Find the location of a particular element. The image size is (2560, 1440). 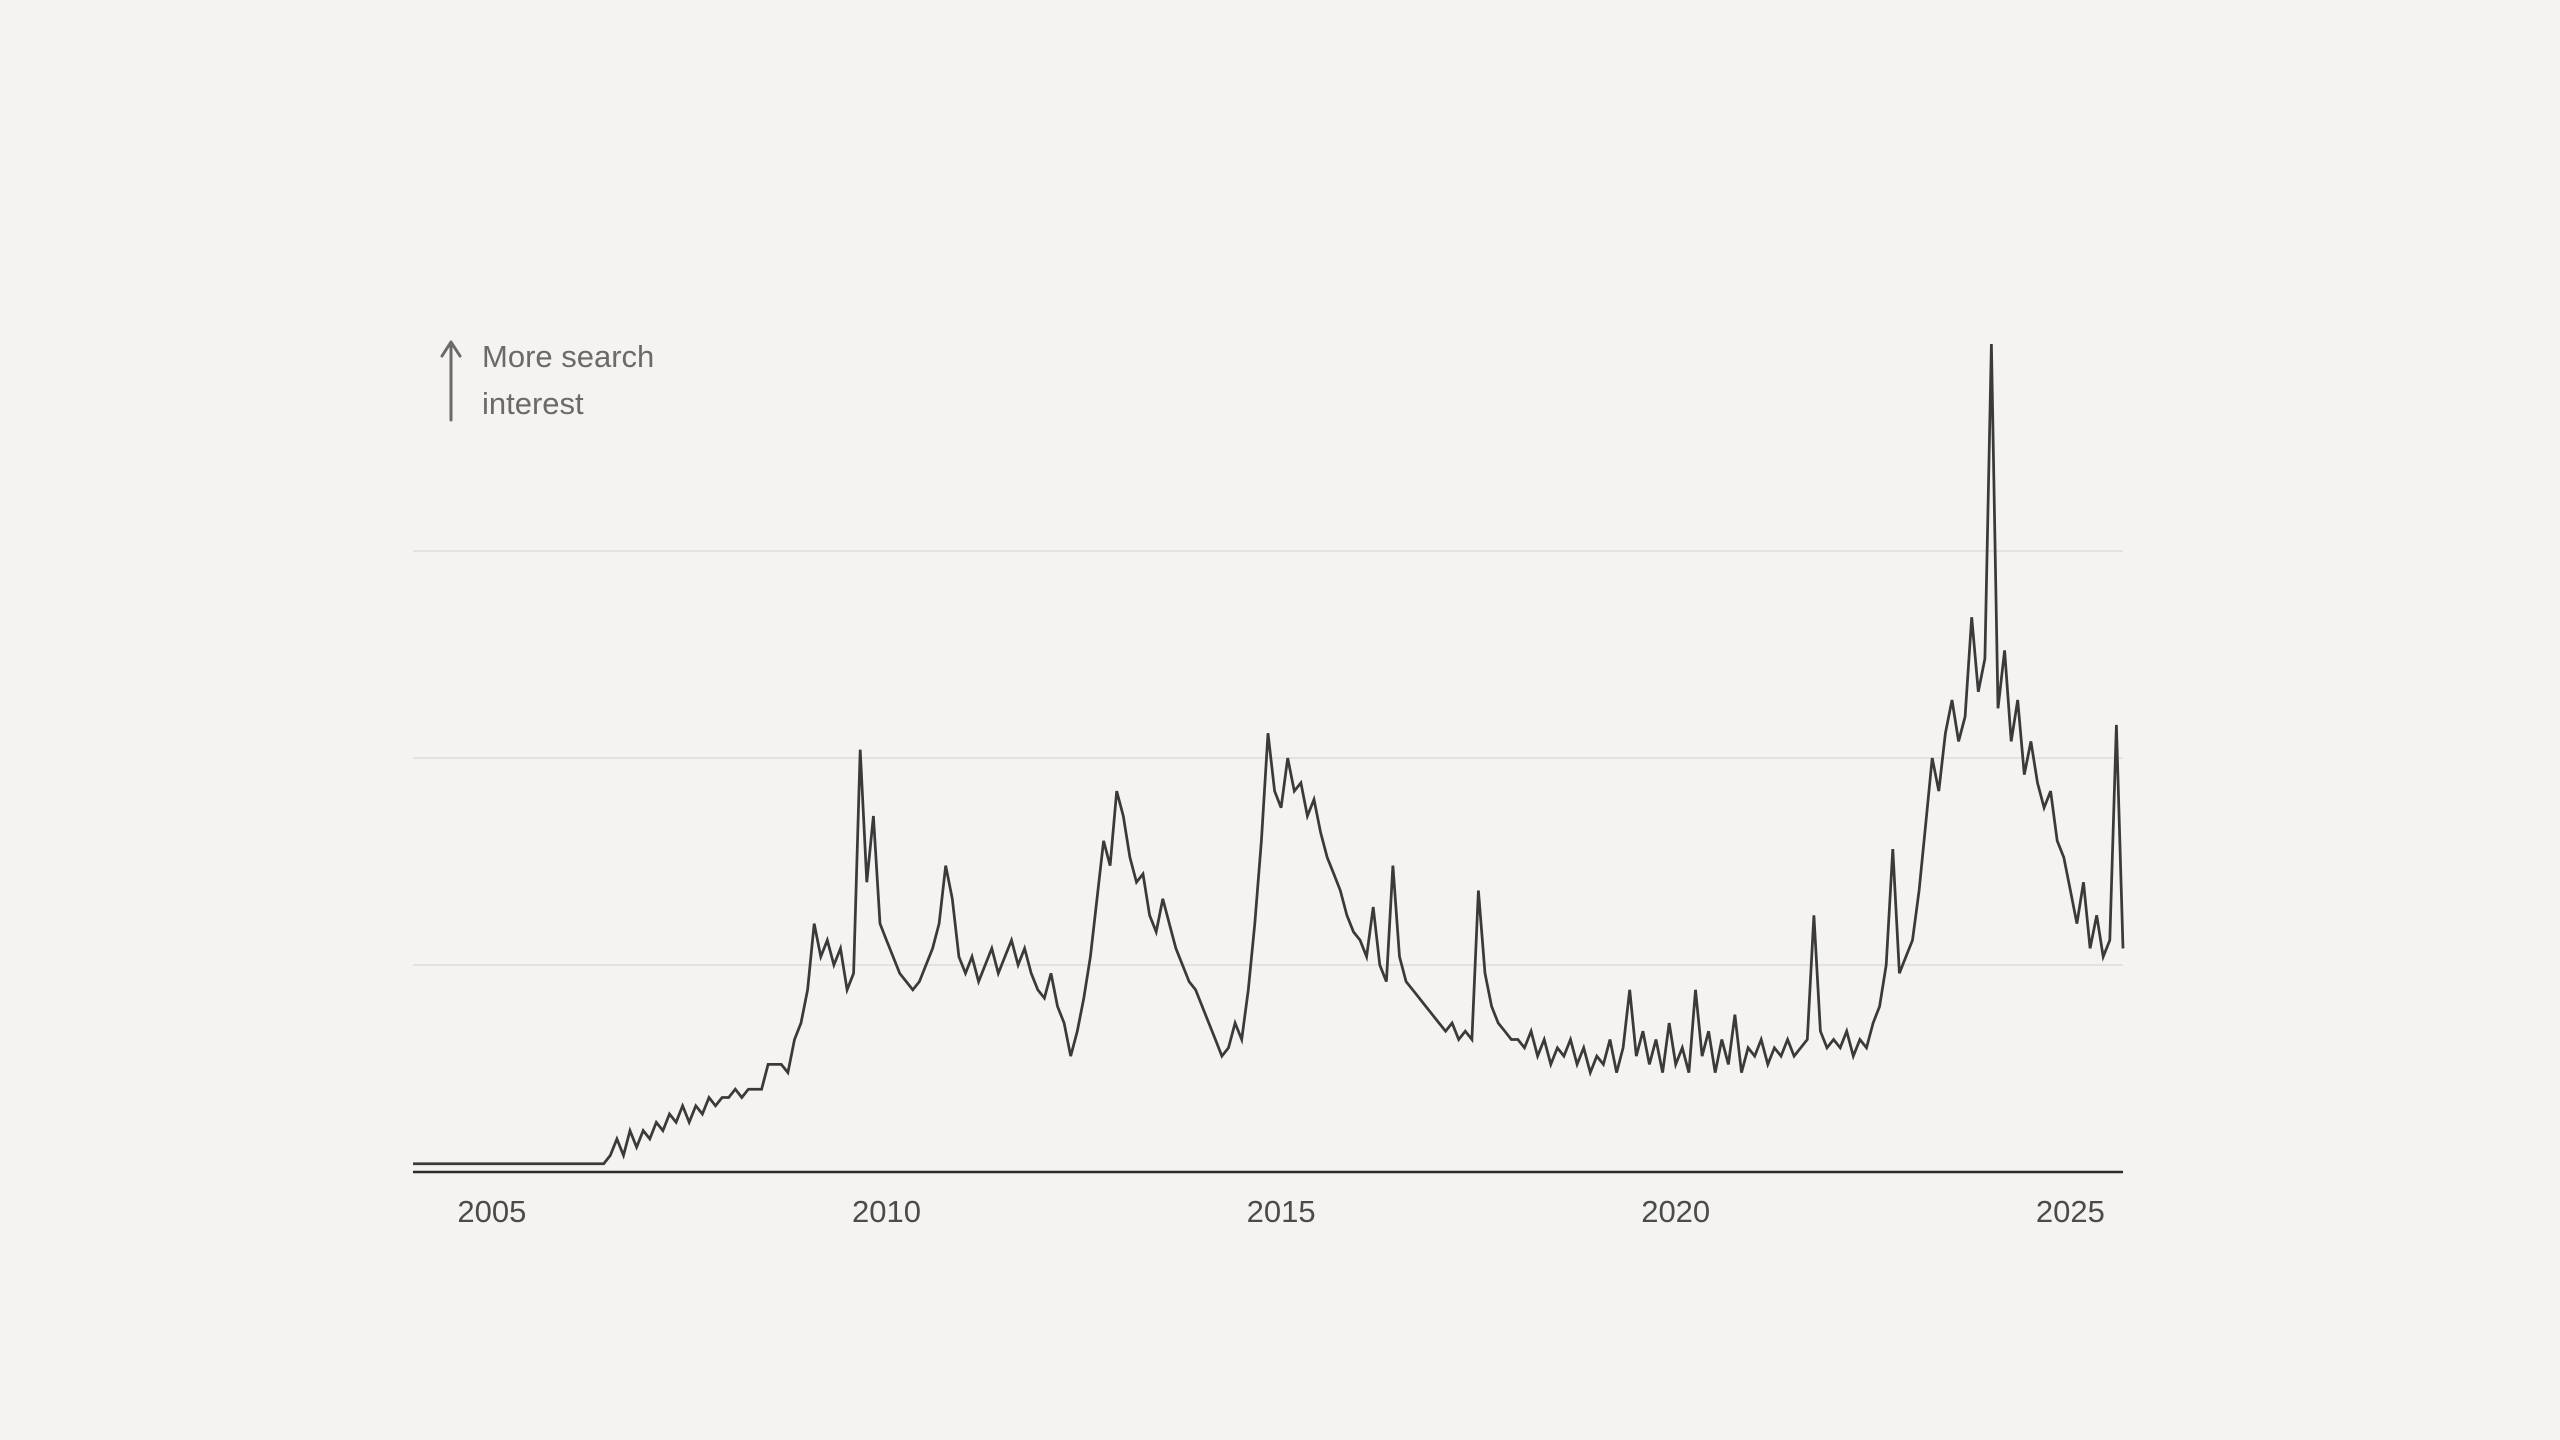

annotation-line1: More search is located at coordinates (568, 356).